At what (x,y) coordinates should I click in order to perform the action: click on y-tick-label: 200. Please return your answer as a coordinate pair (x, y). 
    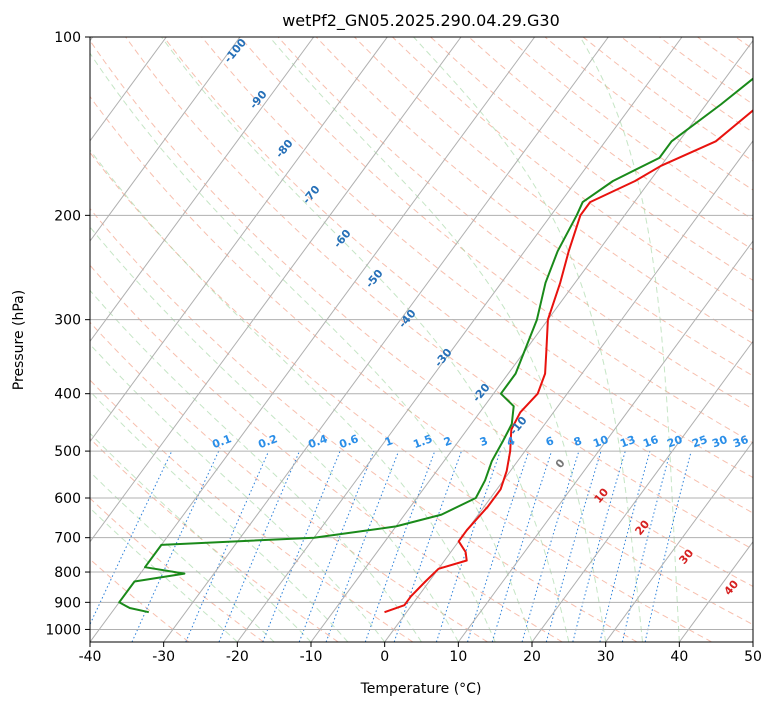
    Looking at the image, I should click on (67, 216).